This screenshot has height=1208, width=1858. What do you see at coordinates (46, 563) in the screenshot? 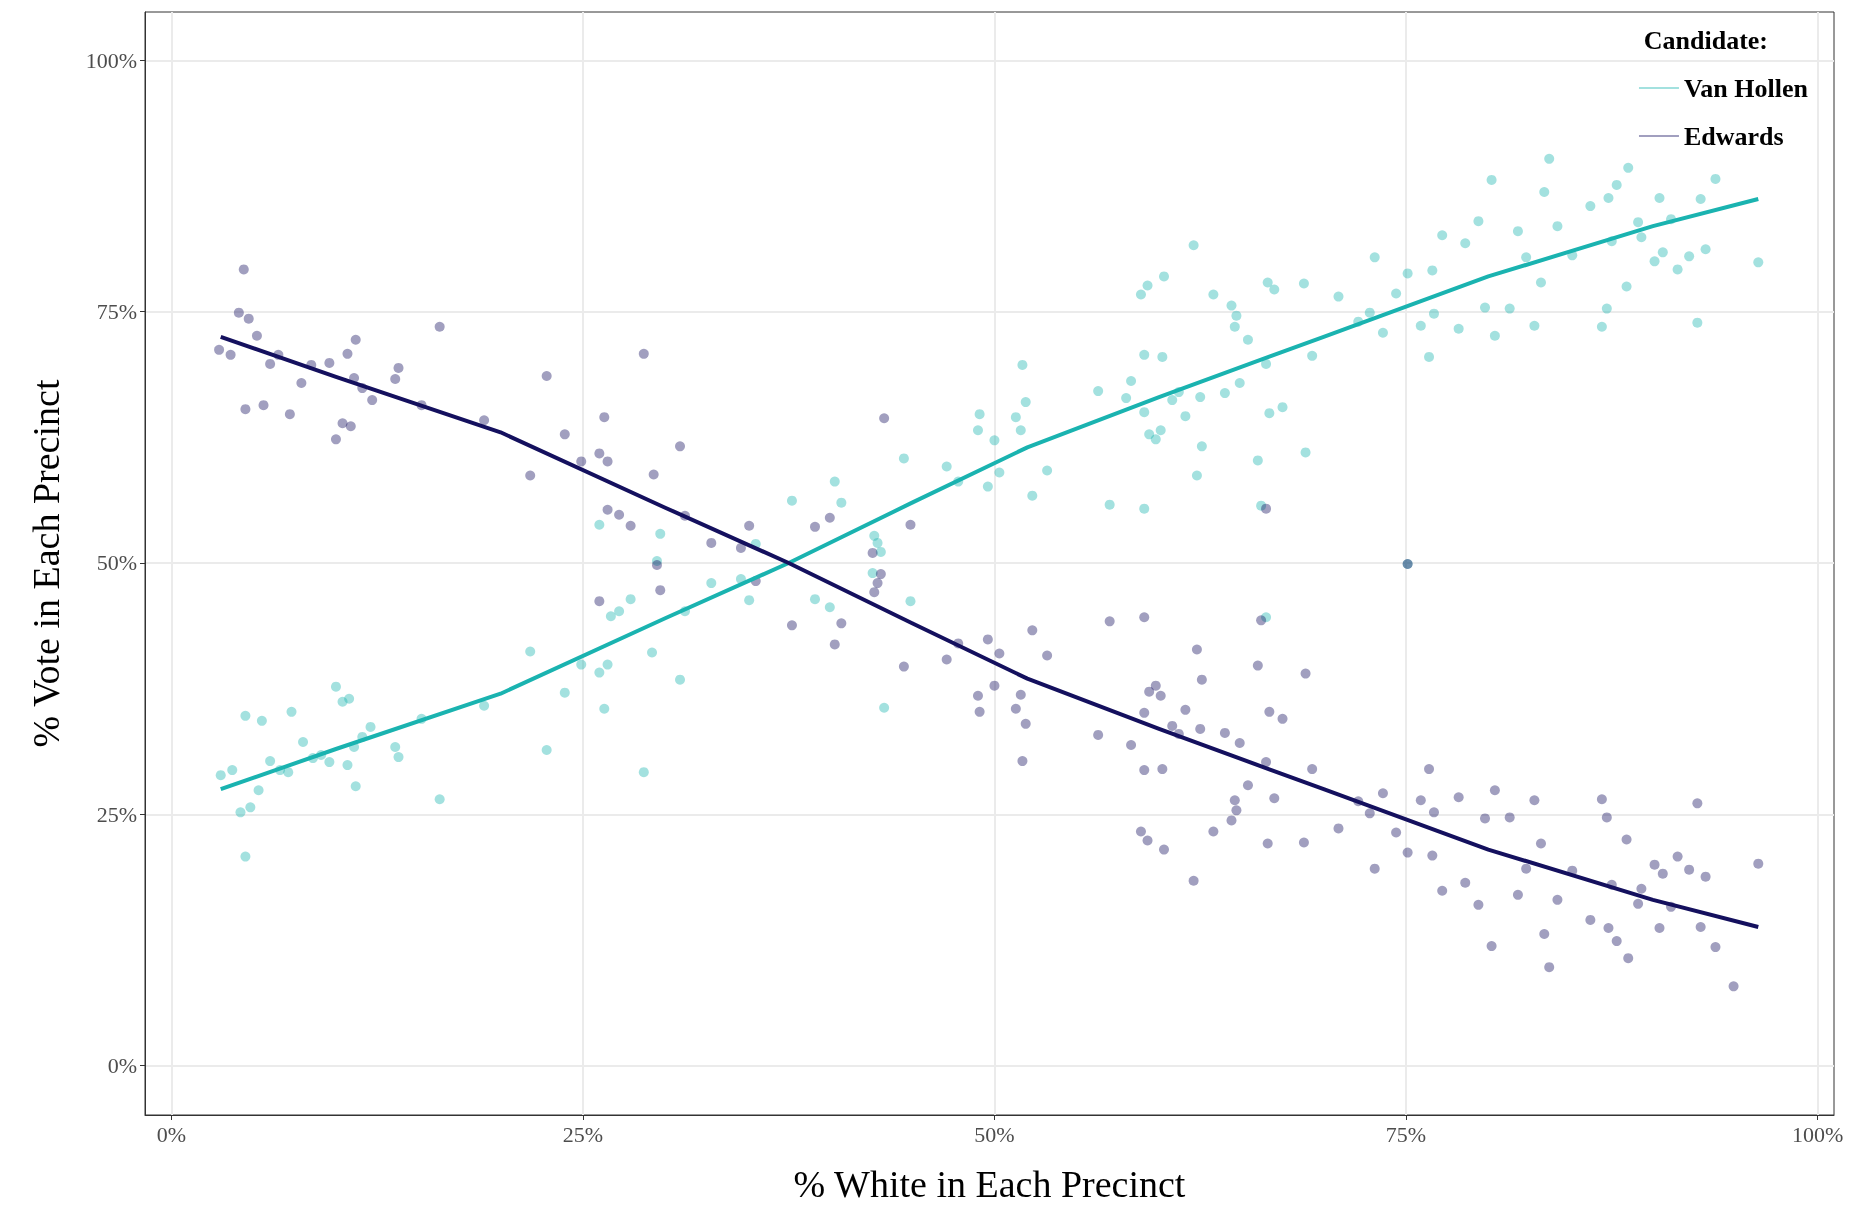
I see `y-axis-title: % Vote in Each Precinct` at bounding box center [46, 563].